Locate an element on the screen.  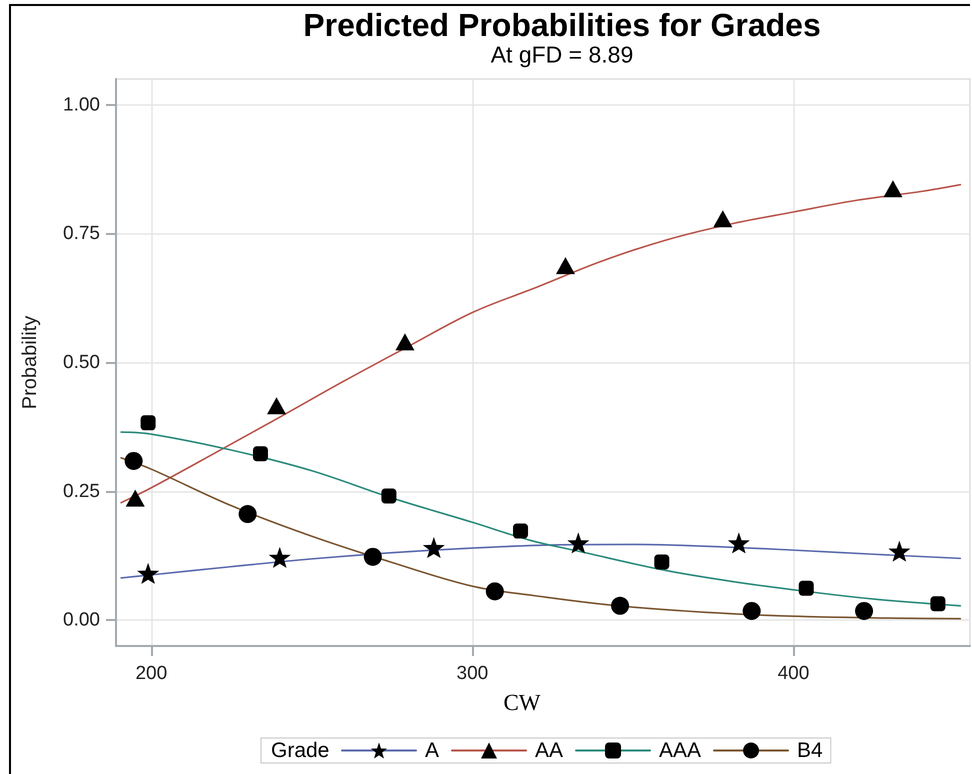
chart-subtitle: At gFD = 8.89 is located at coordinates (562, 55).